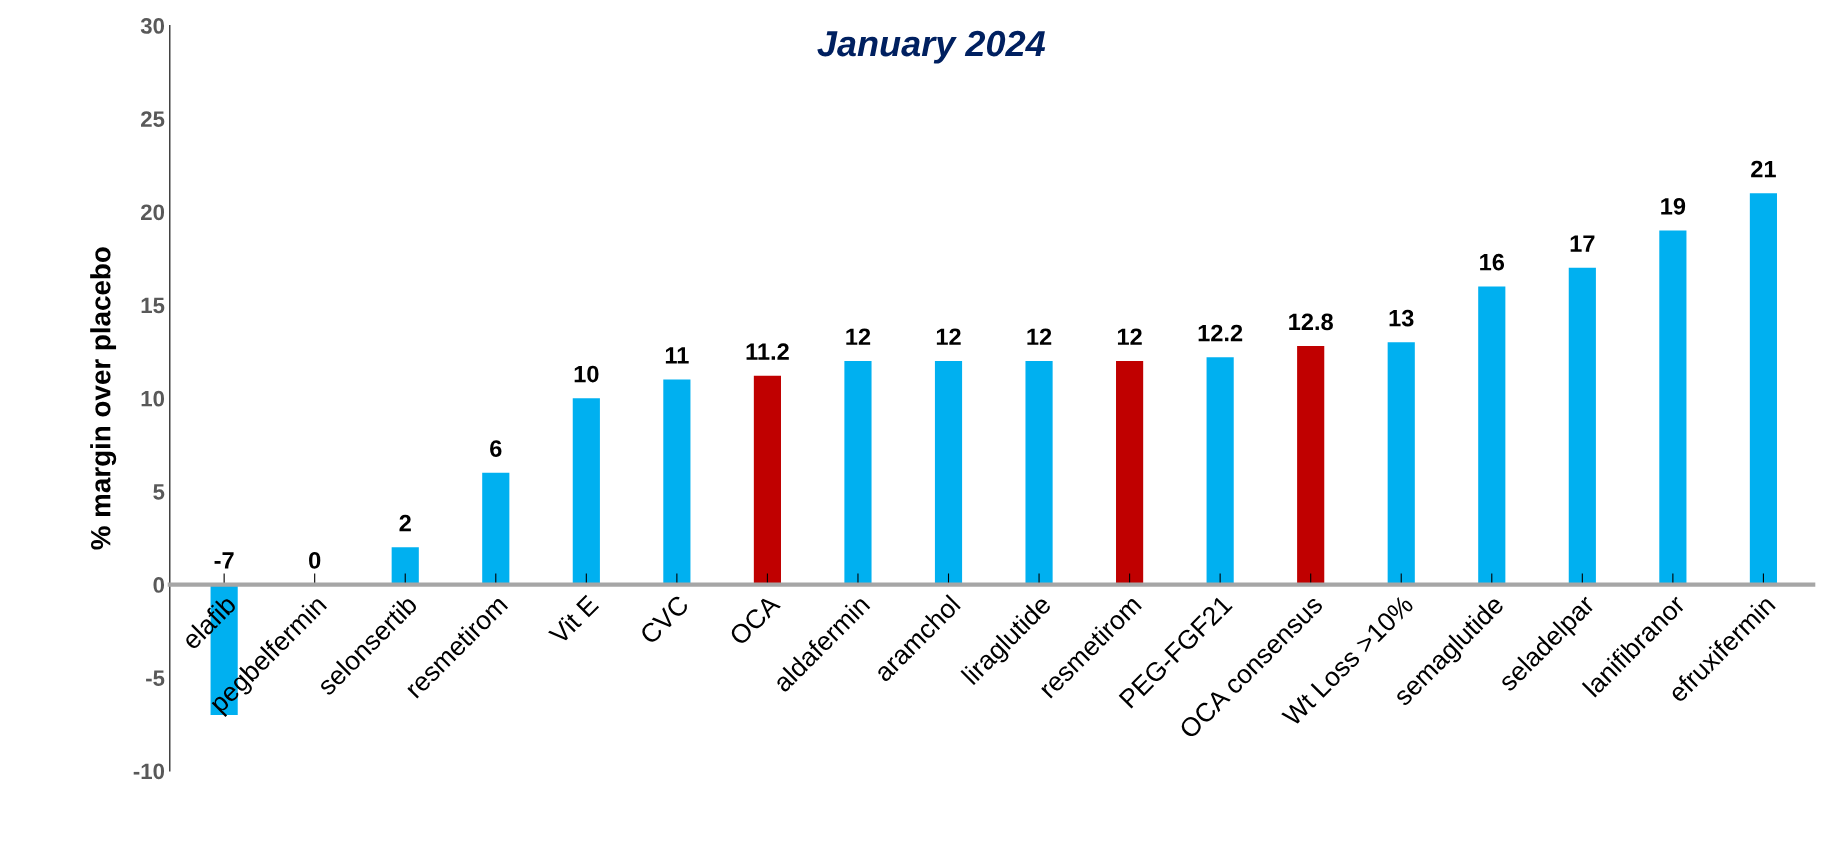 This screenshot has width=1826, height=850. Describe the element at coordinates (1401, 318) in the screenshot. I see `data-label: 13` at that location.